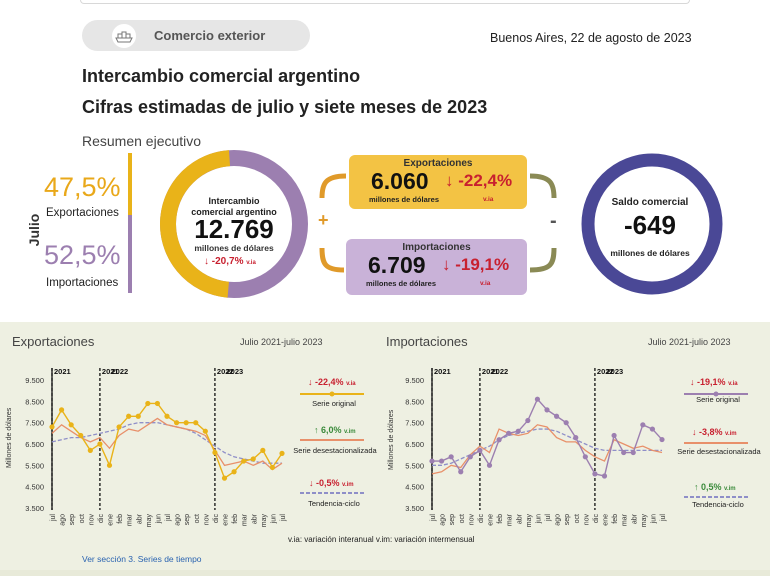  What do you see at coordinates (34, 465) in the screenshot?
I see `exports-ytick-label: 5.500` at bounding box center [34, 465].